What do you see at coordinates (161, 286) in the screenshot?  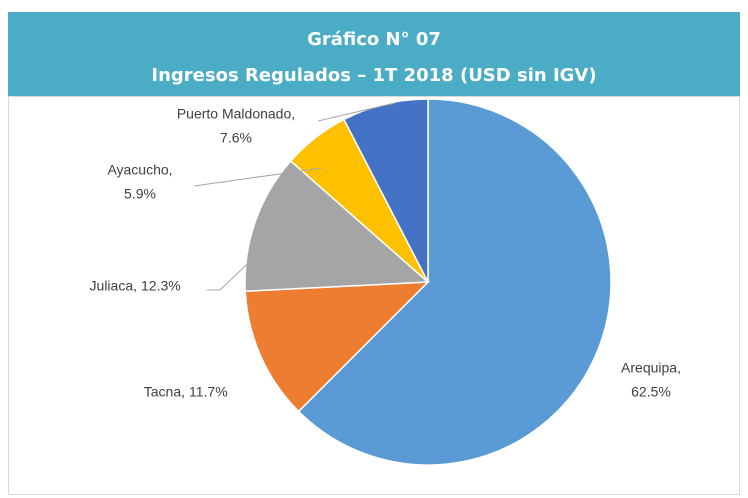 I see `data-label-value: 12.3%` at bounding box center [161, 286].